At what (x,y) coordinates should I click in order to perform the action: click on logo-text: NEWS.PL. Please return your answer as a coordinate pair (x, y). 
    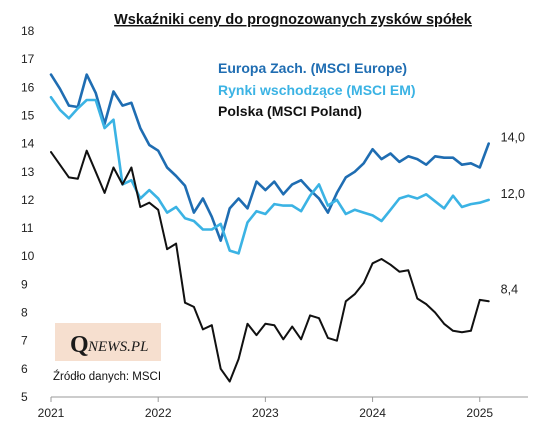
    Looking at the image, I should click on (117, 347).